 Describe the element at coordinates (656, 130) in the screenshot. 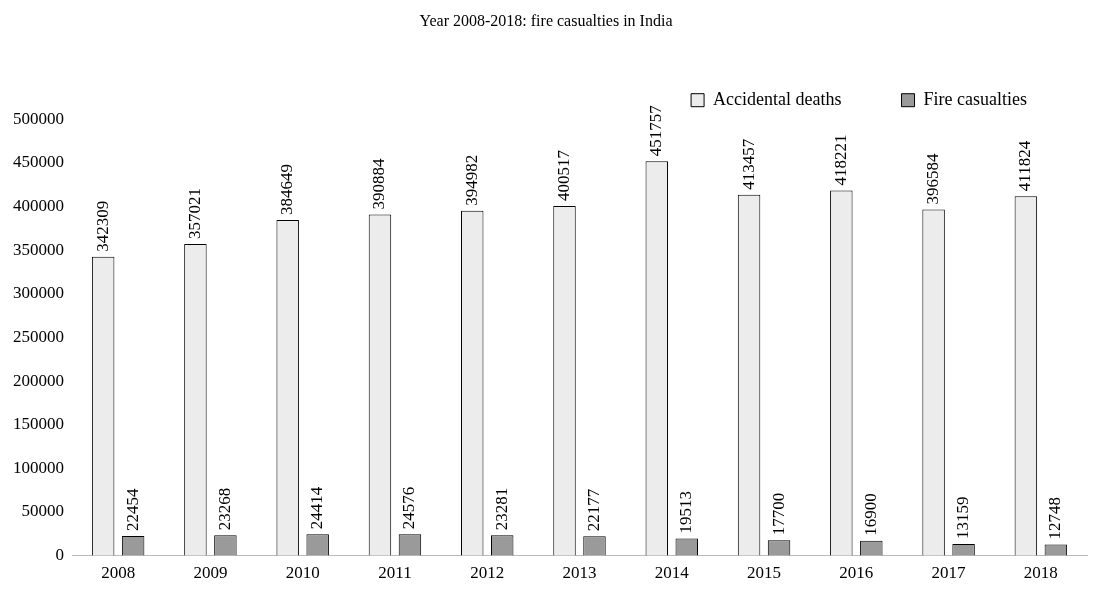

I see `data-label: 451757` at that location.